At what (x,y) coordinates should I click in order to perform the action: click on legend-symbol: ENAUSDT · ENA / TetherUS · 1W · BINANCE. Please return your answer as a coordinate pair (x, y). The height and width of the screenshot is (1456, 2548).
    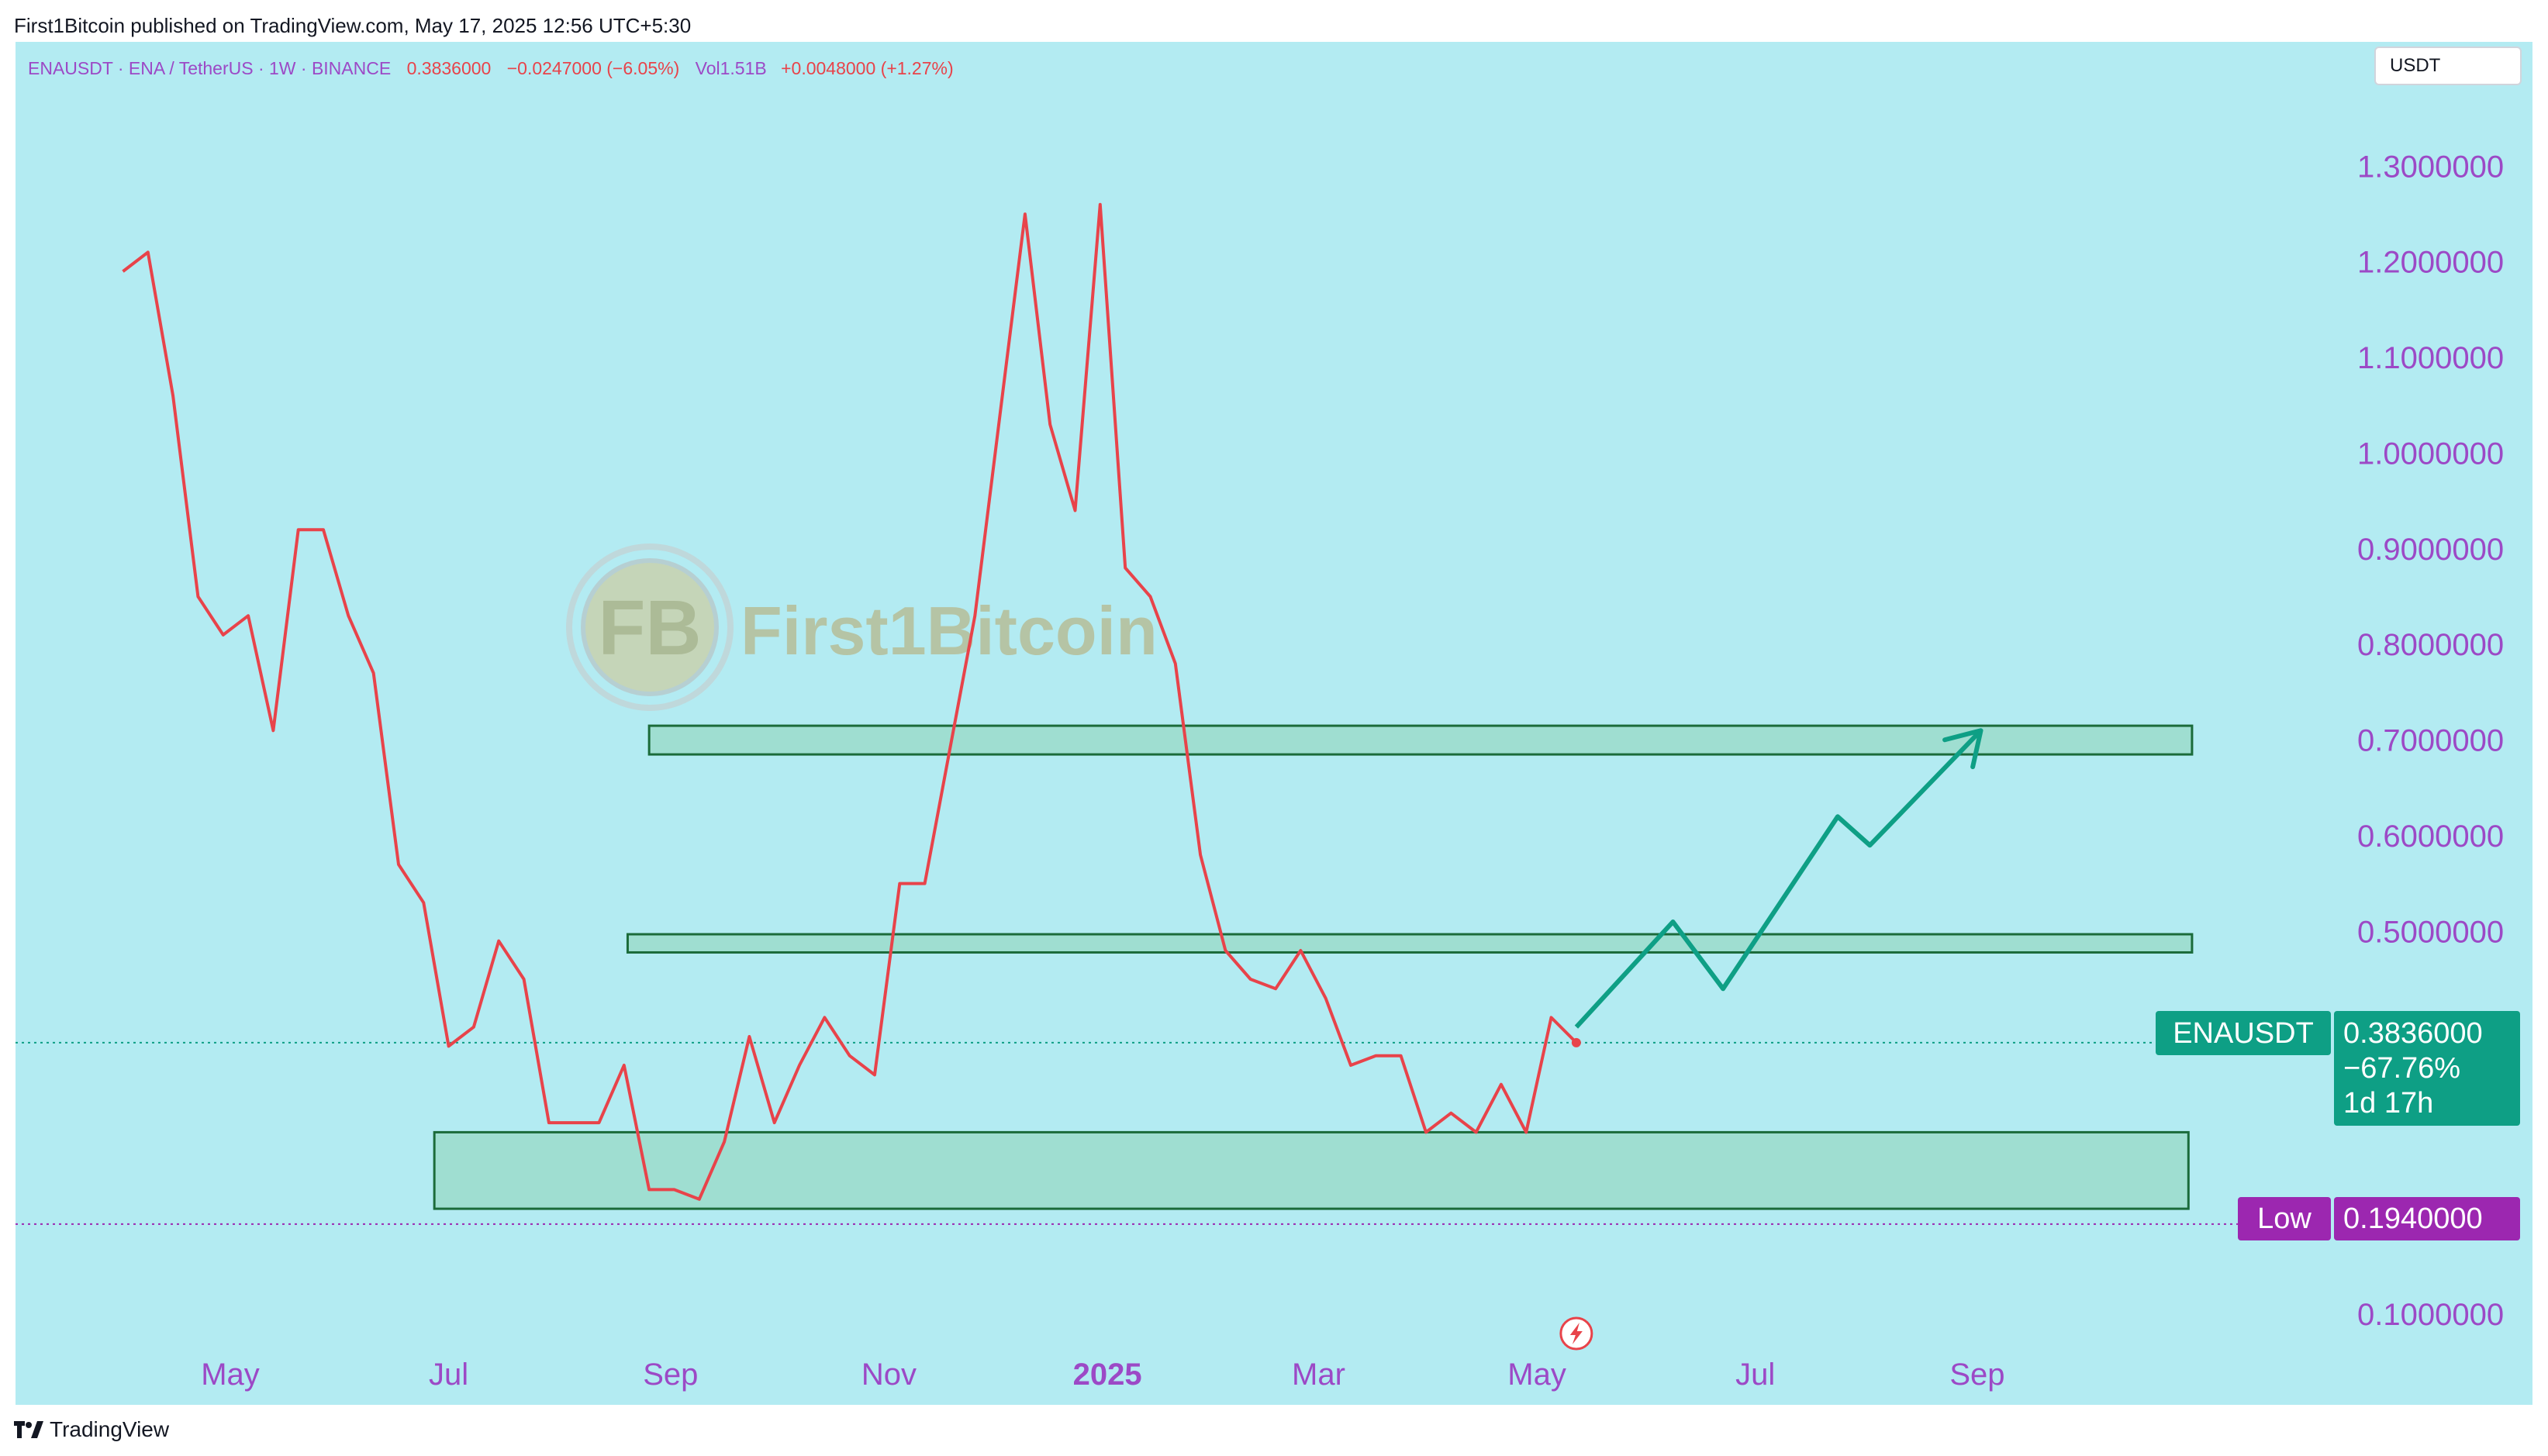
    Looking at the image, I should click on (209, 68).